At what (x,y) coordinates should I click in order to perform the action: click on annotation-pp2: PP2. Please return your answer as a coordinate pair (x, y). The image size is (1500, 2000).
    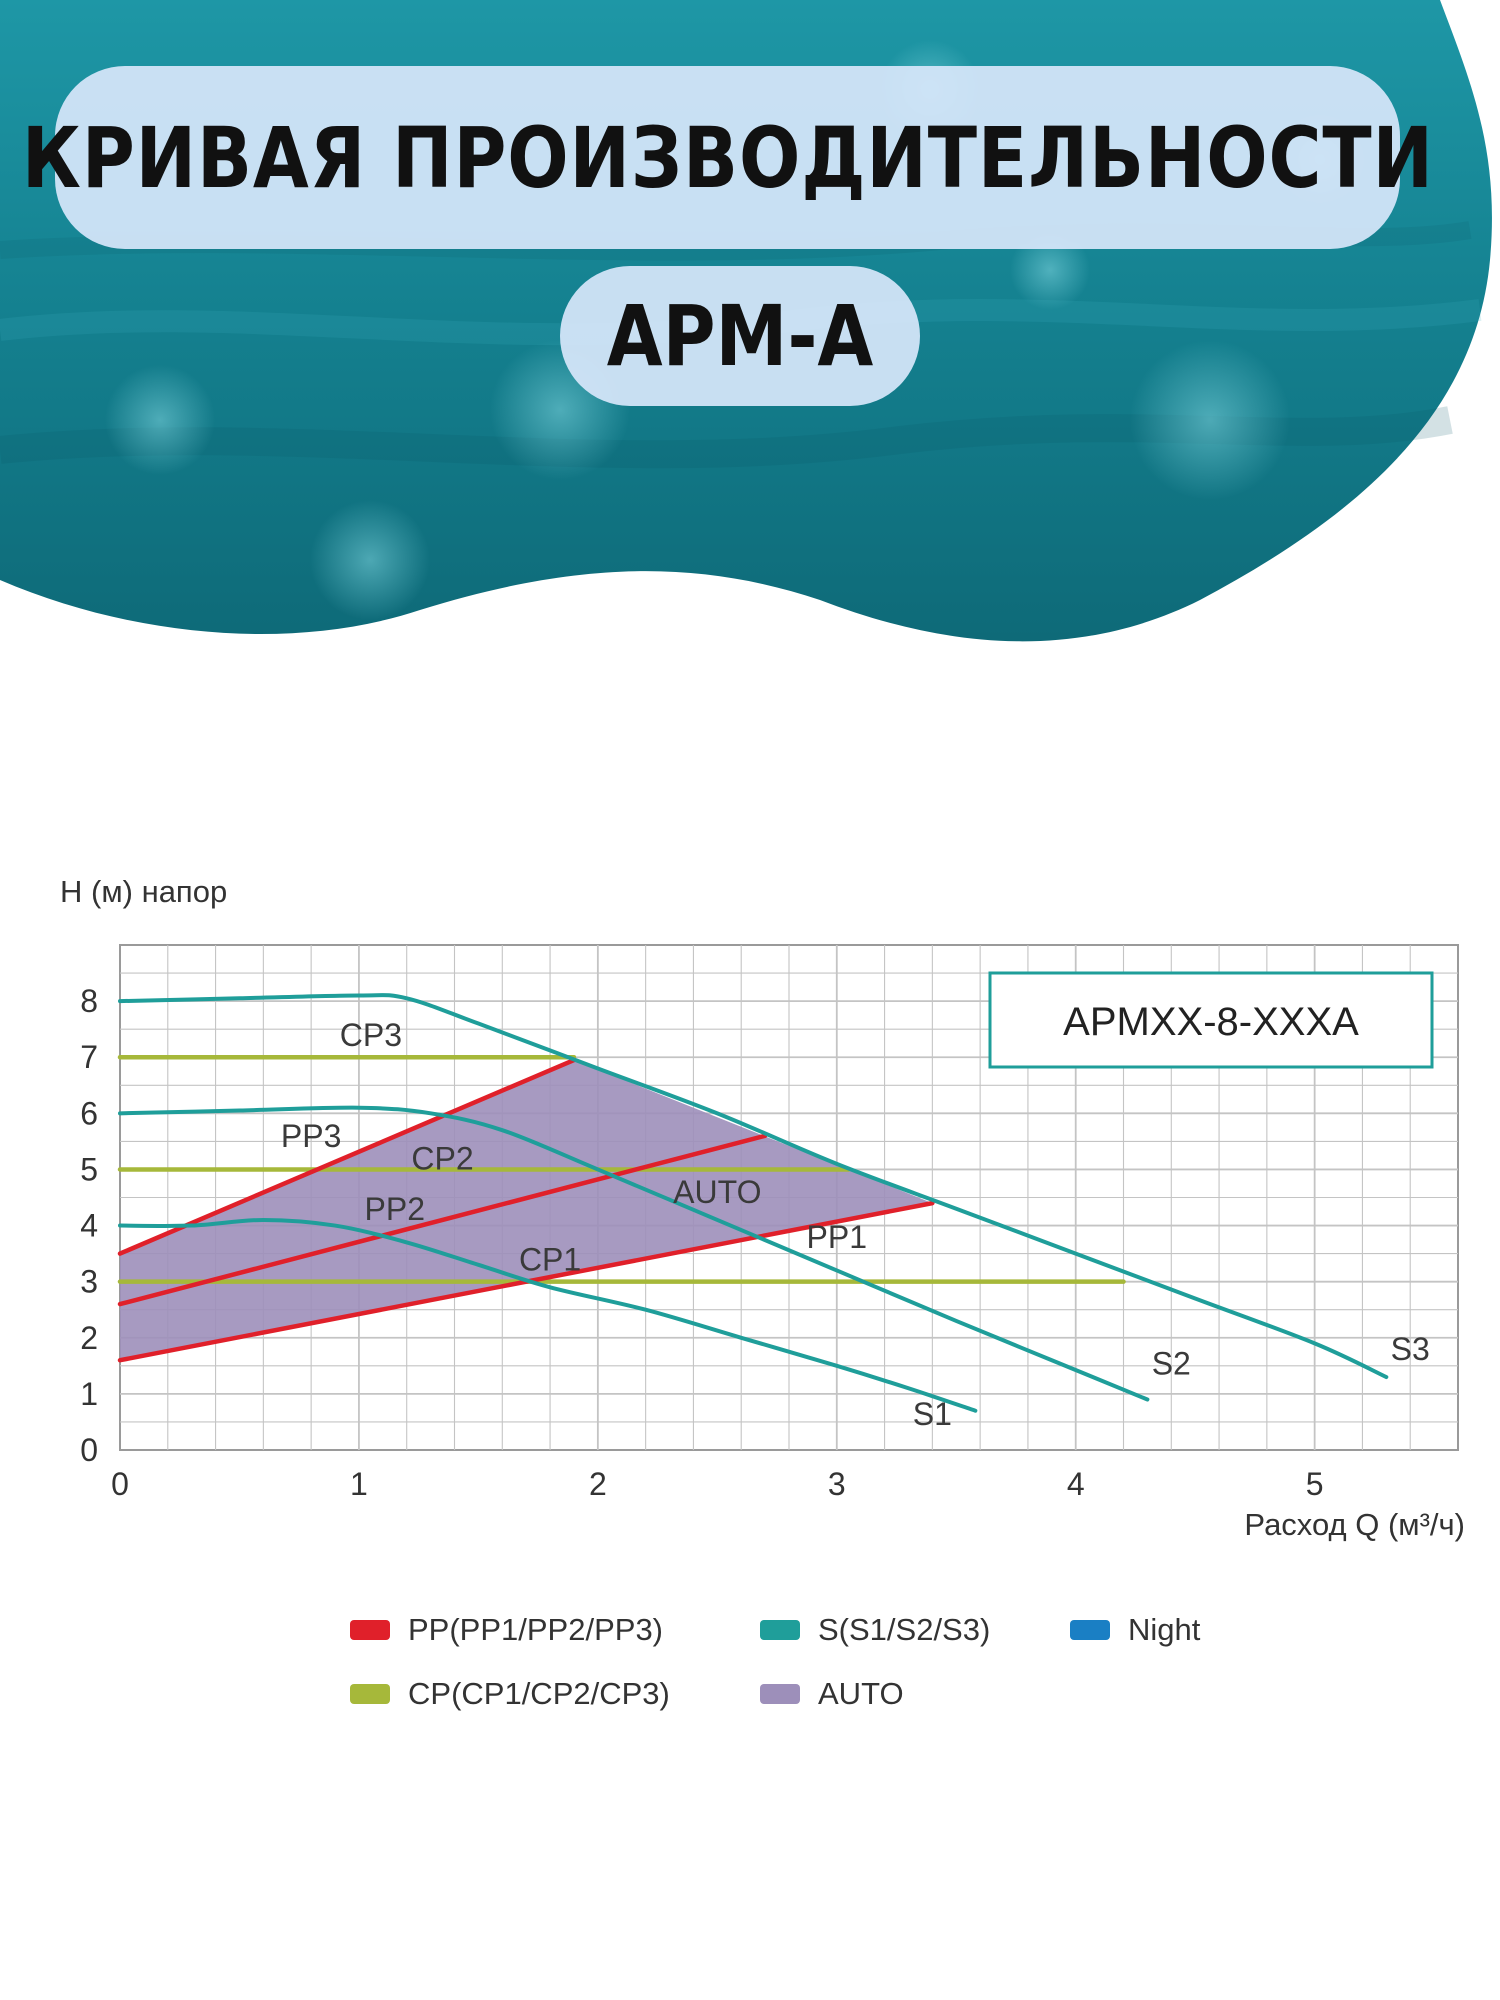
    Looking at the image, I should click on (395, 1209).